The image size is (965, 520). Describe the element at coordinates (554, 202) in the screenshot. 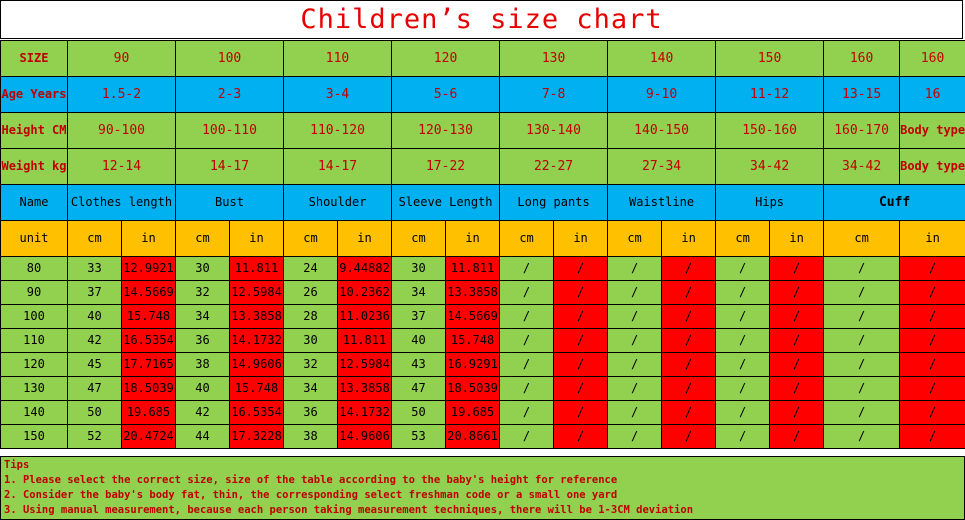

I see `measure-name-cell: Long pants` at that location.